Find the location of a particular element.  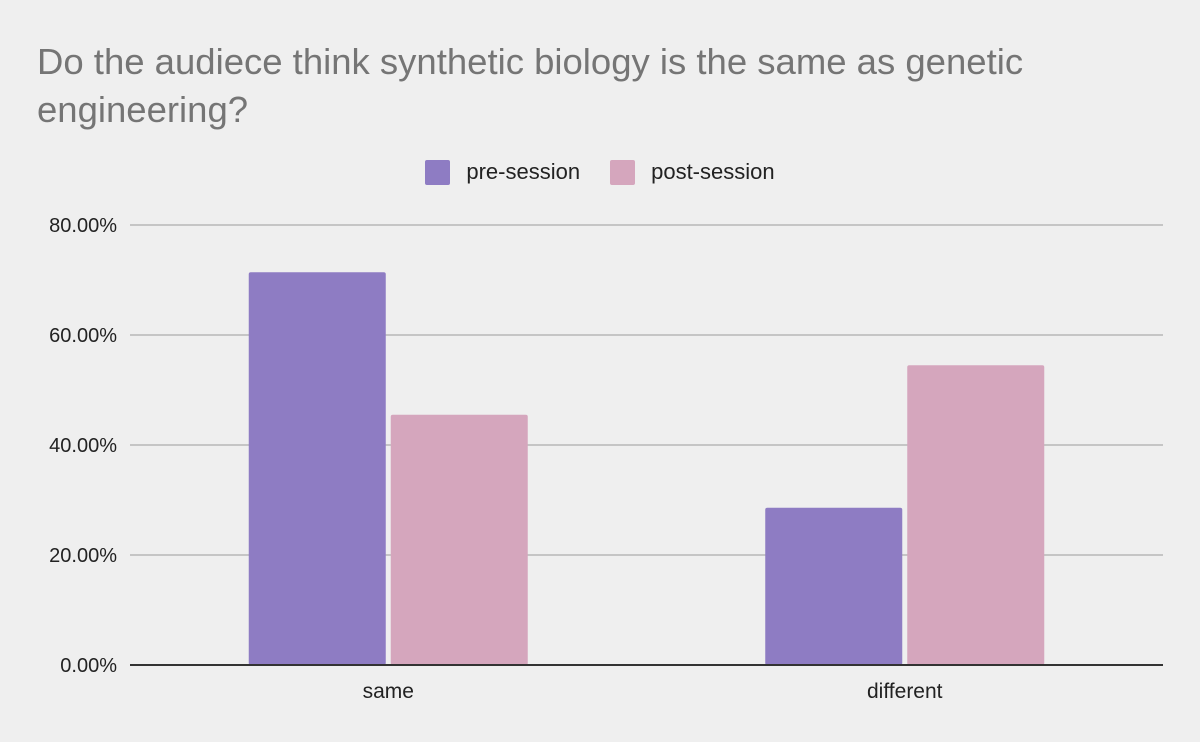

x-category-label: same is located at coordinates (388, 691).